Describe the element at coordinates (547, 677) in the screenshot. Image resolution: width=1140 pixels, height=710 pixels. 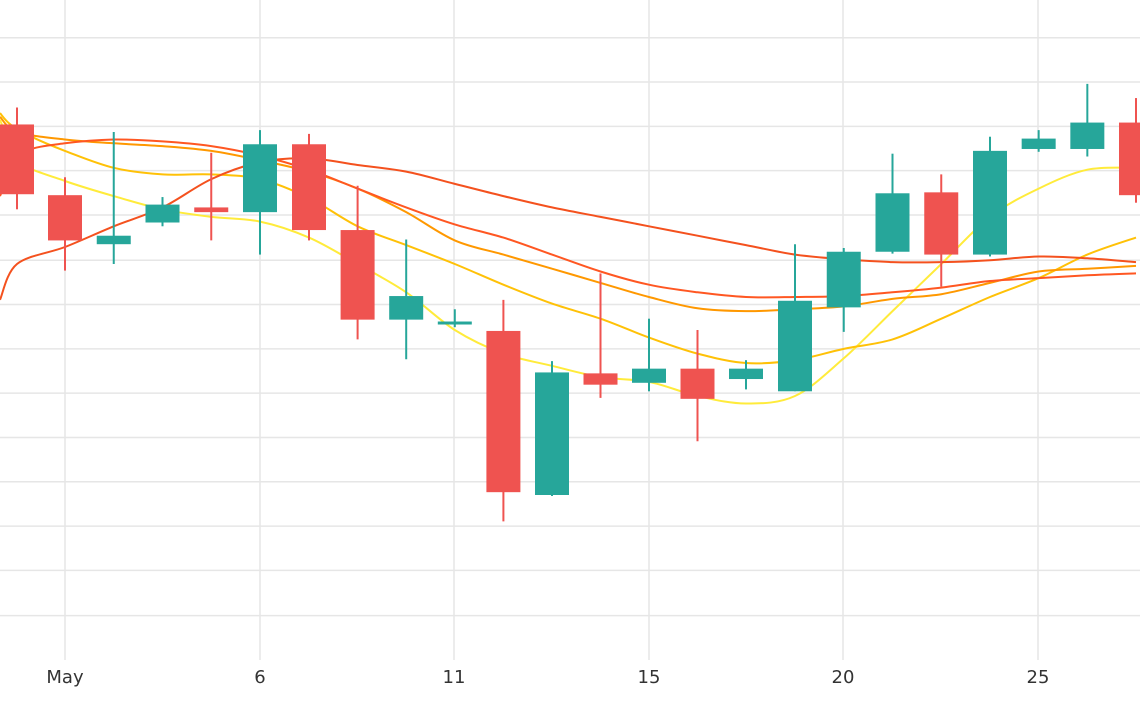
I see `x-axis-tick-labels: May 6 11 15 20 25` at that location.